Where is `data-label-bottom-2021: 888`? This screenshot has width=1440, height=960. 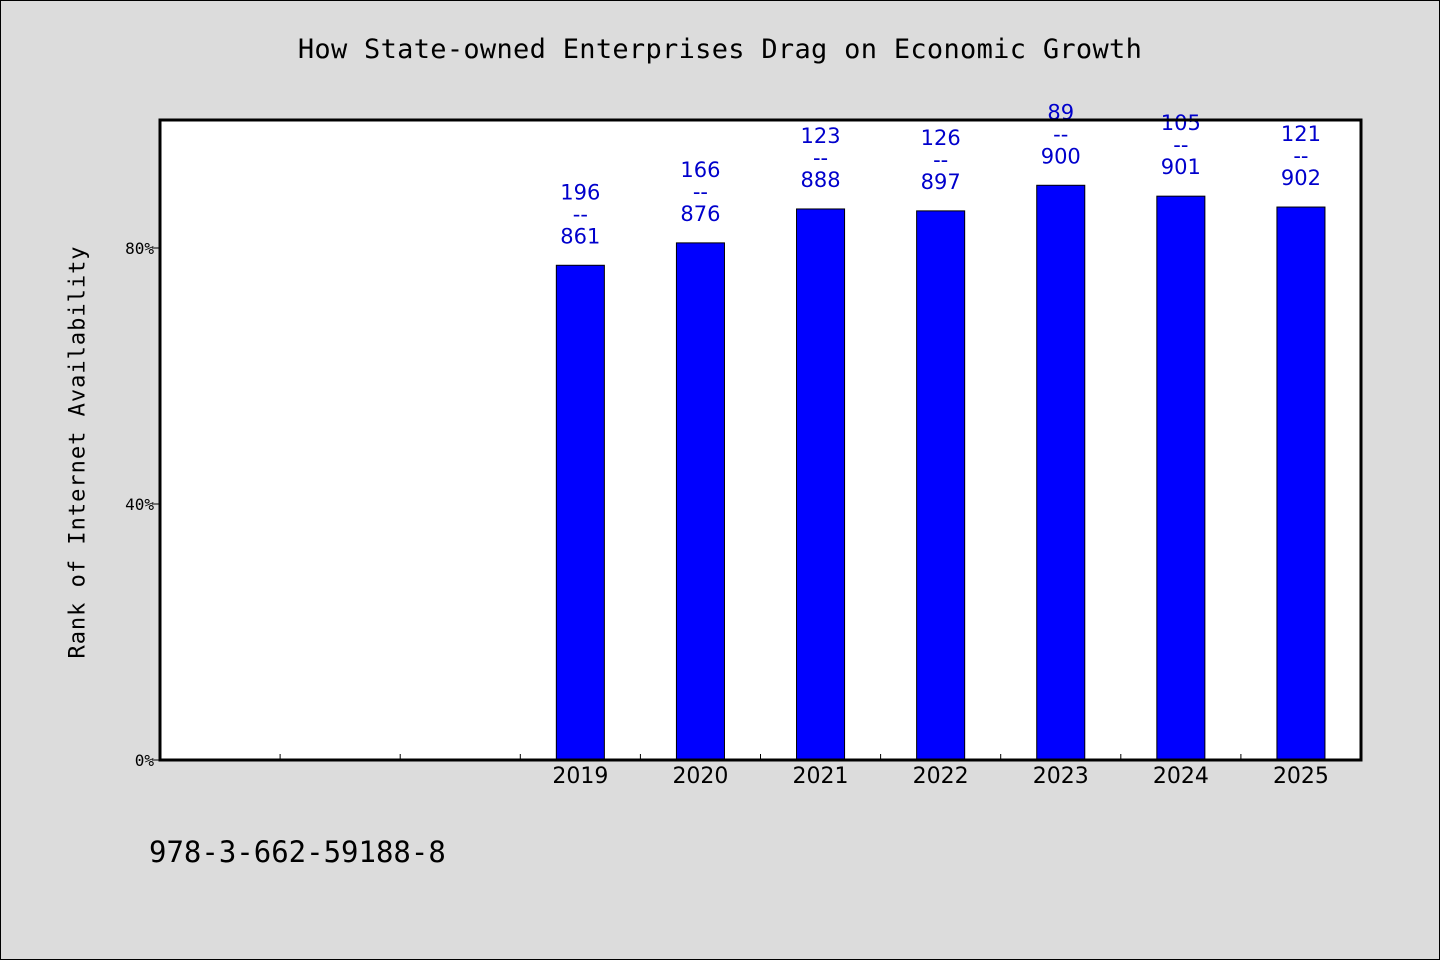
data-label-bottom-2021: 888 is located at coordinates (821, 180).